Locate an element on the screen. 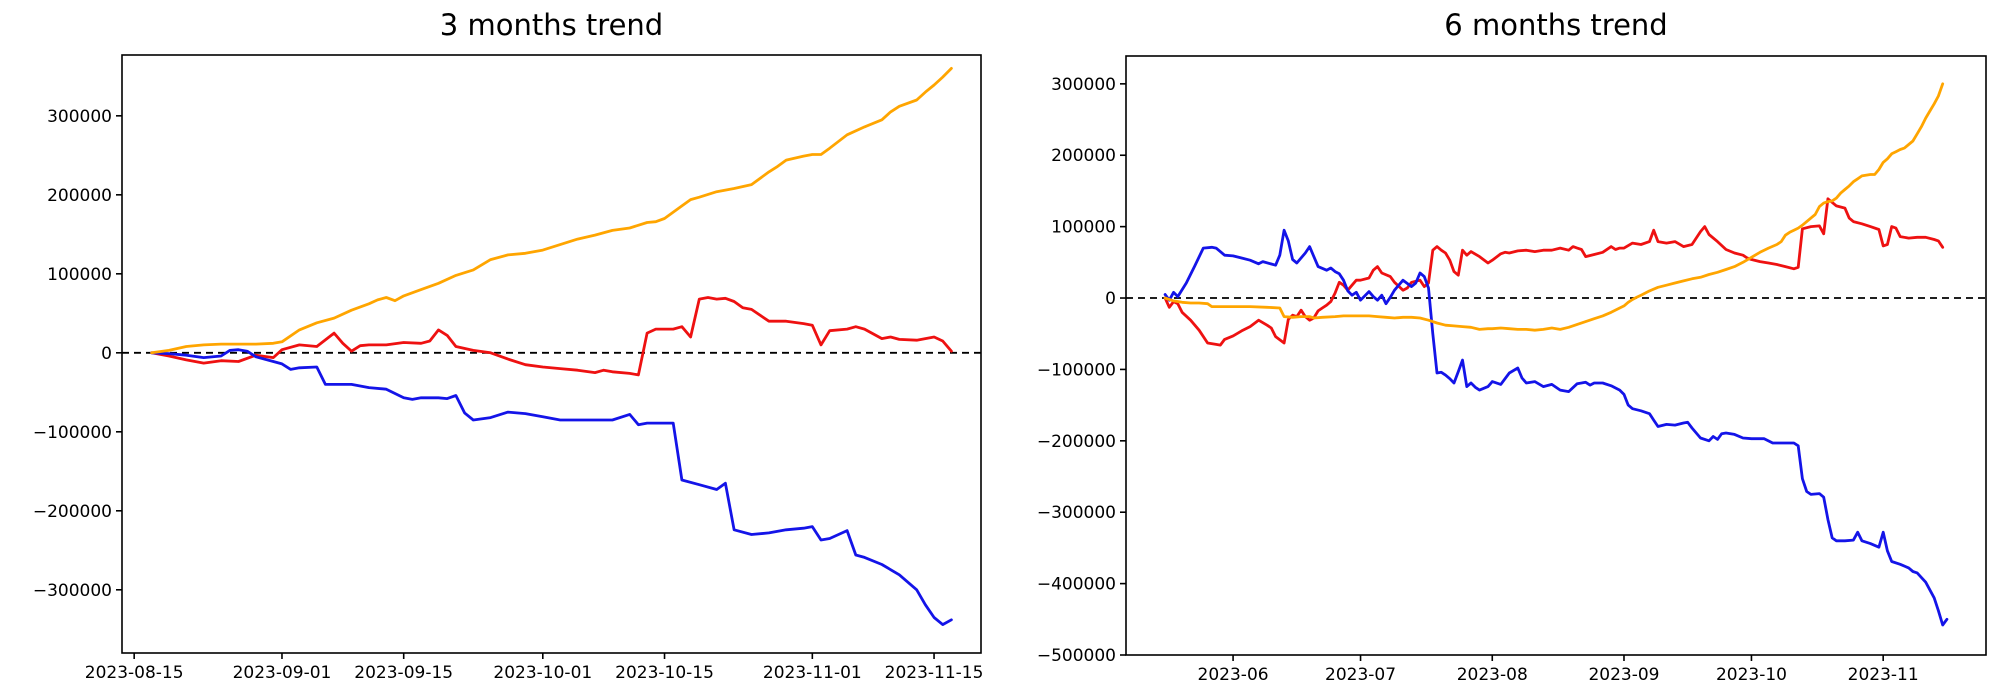  x-tick-label: 2023-07 is located at coordinates (1360, 675).